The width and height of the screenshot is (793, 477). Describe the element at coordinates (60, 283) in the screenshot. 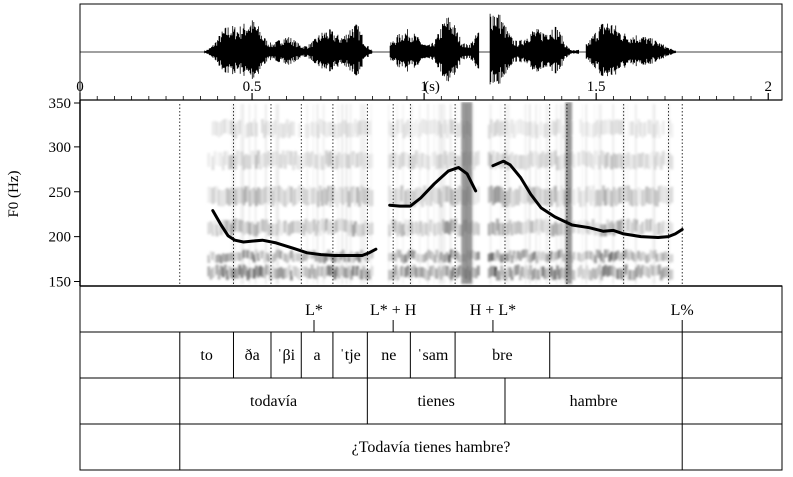

I see `f0-tick-label: 150` at that location.